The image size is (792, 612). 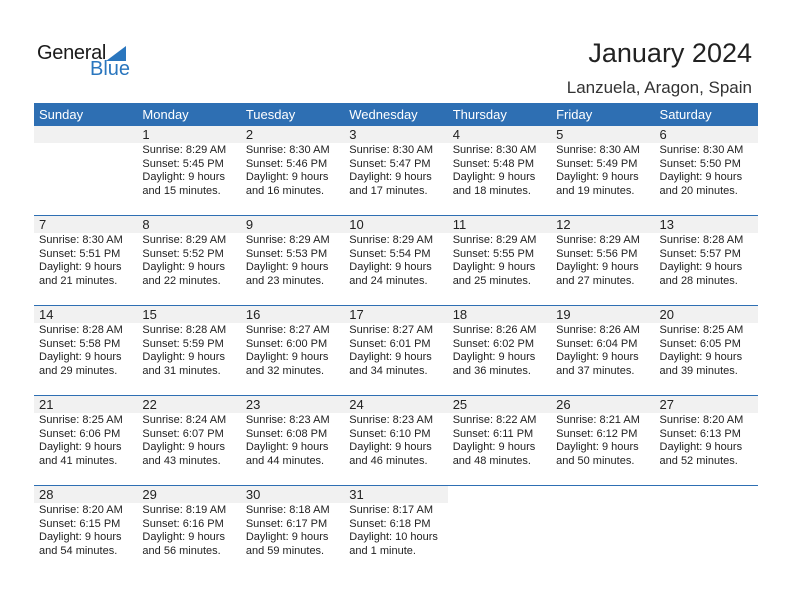 I want to click on sunset-text: Sunset: 6:04 PM, so click(x=597, y=343).